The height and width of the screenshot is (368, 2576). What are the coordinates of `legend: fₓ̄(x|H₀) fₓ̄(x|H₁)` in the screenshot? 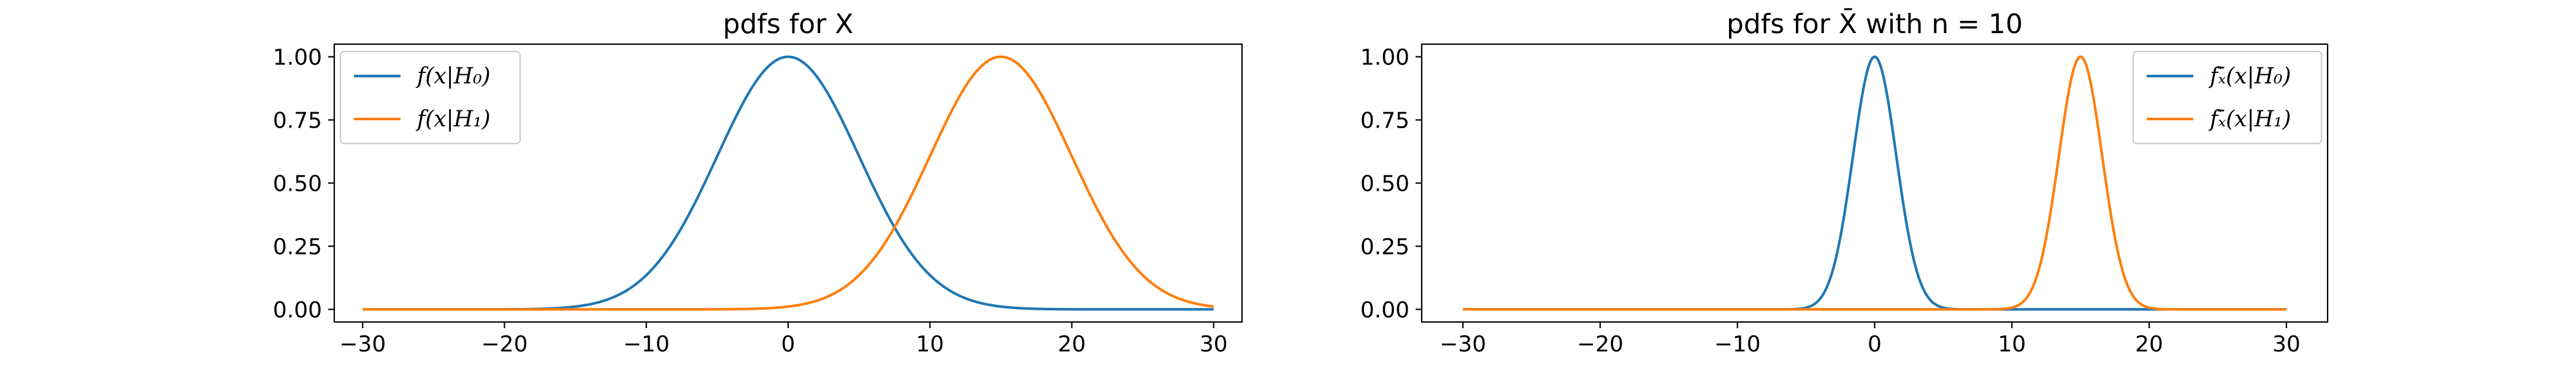 It's located at (2227, 97).